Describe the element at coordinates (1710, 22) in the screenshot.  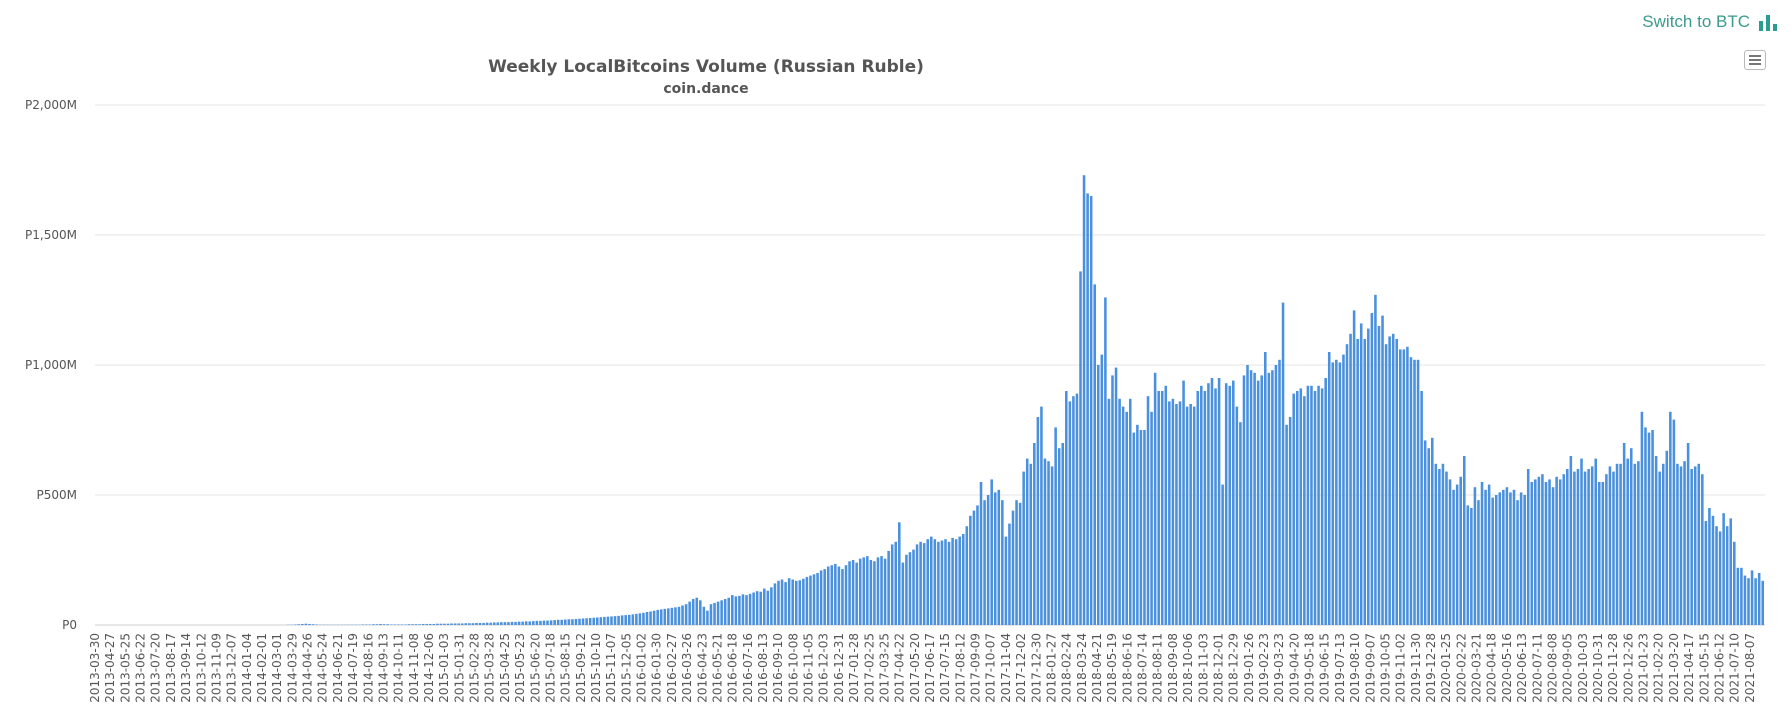
I see `switch-to-btc-button: Switch to BTC` at that location.